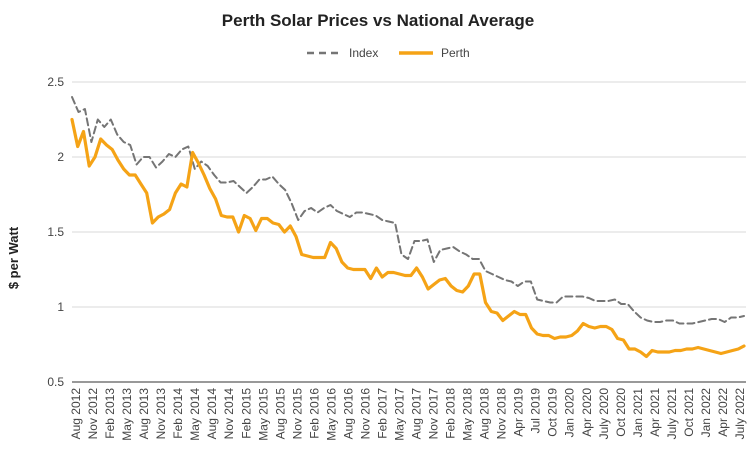  Describe the element at coordinates (672, 414) in the screenshot. I see `x-tick-label: July 2021` at that location.